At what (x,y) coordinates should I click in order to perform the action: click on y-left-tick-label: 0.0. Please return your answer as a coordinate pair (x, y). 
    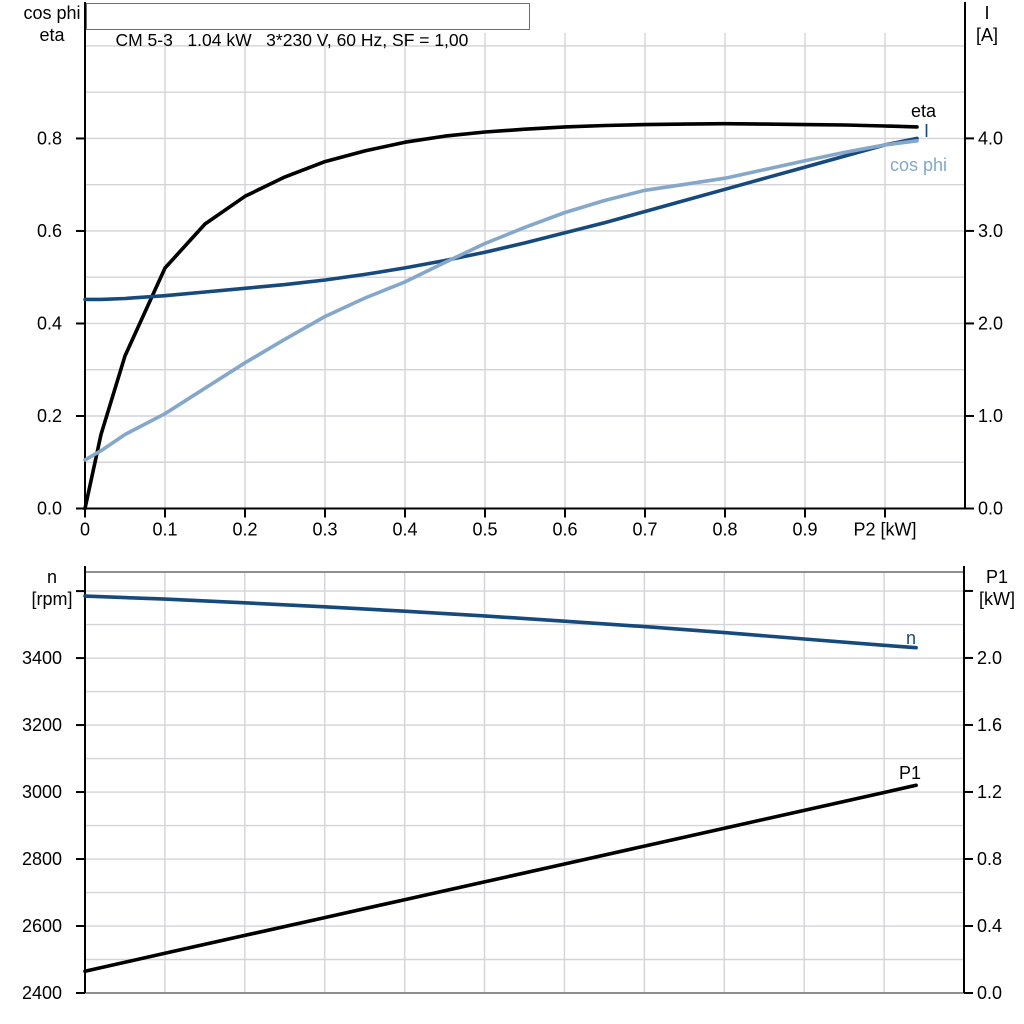
    Looking at the image, I should click on (49, 509).